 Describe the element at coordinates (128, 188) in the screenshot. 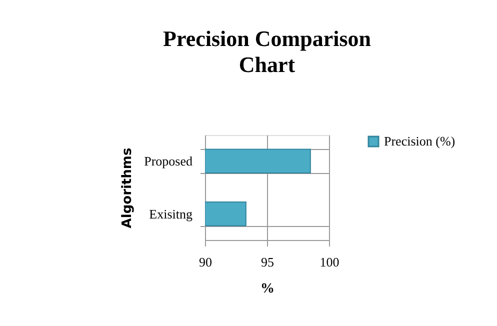

I see `y-axis-title: Algorithms` at that location.